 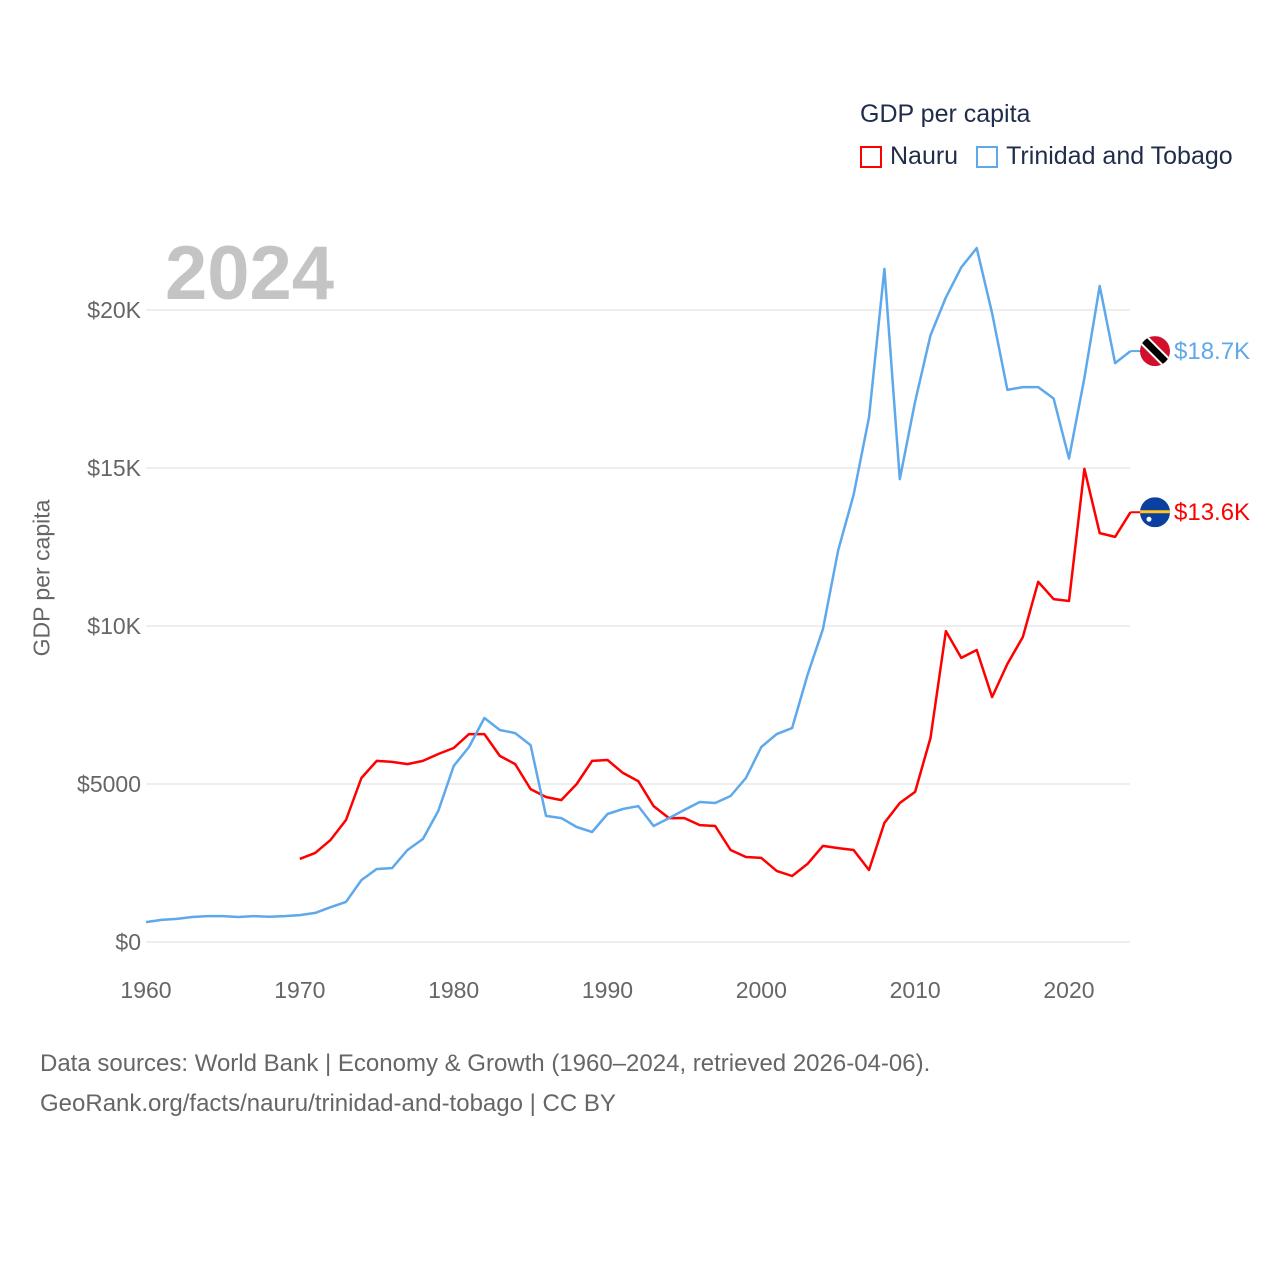 What do you see at coordinates (145, 990) in the screenshot?
I see `x-tick-label: 1960` at bounding box center [145, 990].